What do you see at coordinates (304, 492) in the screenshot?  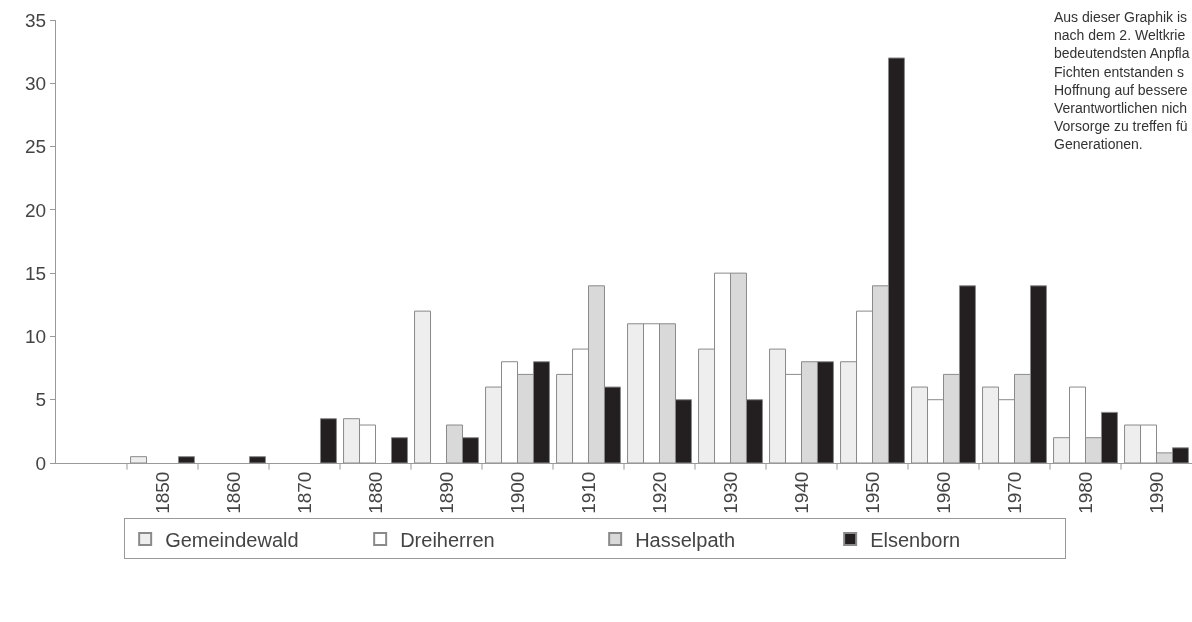 I see `x-tick-label: 1870` at bounding box center [304, 492].